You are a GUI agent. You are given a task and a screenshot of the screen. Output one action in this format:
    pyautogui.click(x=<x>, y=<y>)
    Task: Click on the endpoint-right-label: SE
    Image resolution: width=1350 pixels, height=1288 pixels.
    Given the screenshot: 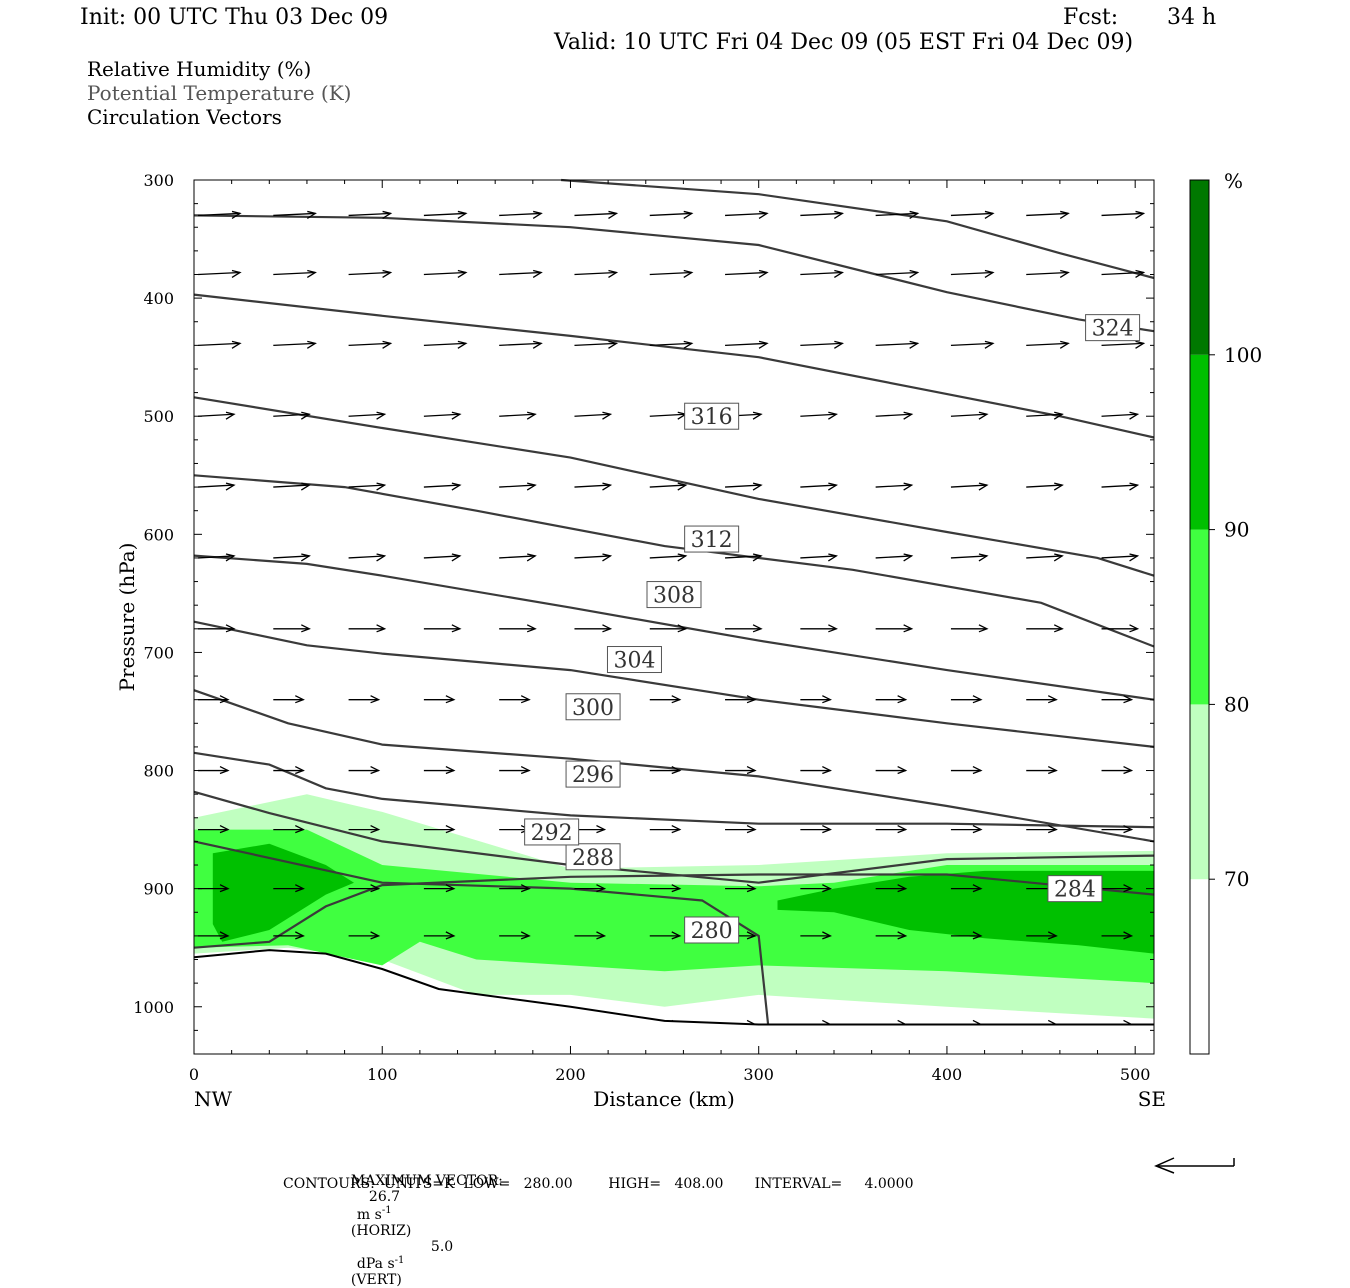 What is the action you would take?
    pyautogui.click(x=1152, y=1099)
    